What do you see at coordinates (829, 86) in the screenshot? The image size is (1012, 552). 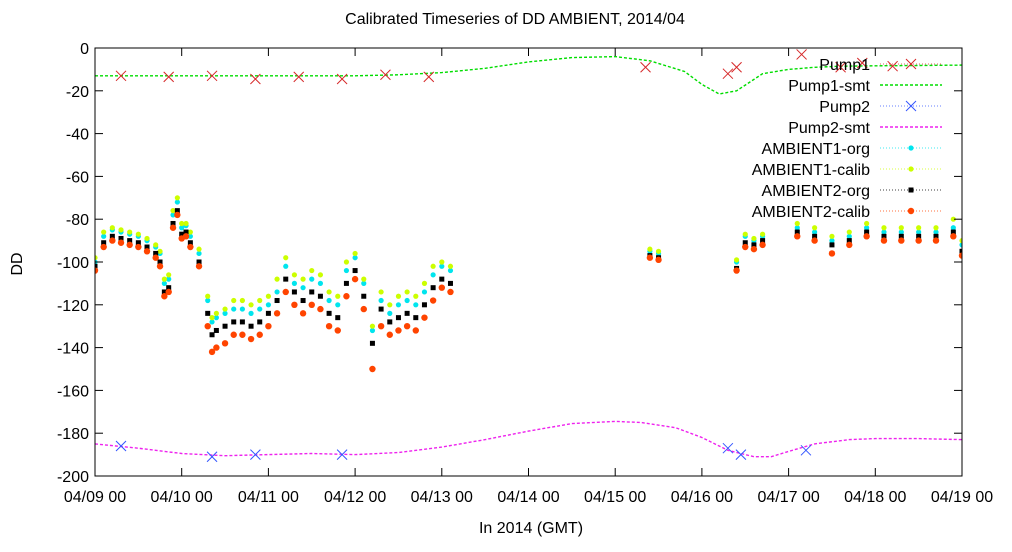 I see `legend-label-pump1-smt: Pump1-smt` at bounding box center [829, 86].